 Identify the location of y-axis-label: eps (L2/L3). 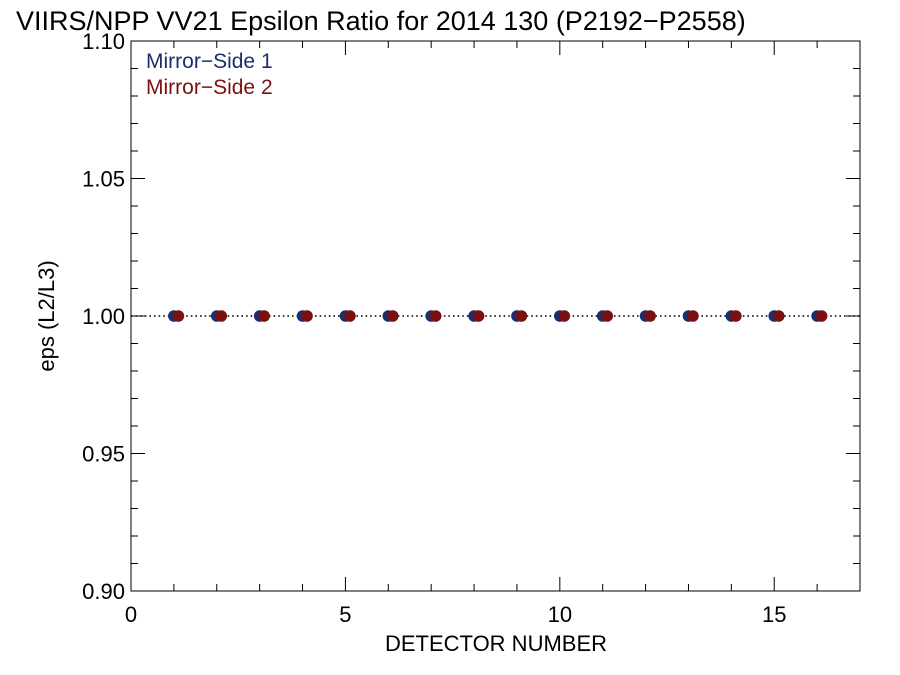
(46, 315).